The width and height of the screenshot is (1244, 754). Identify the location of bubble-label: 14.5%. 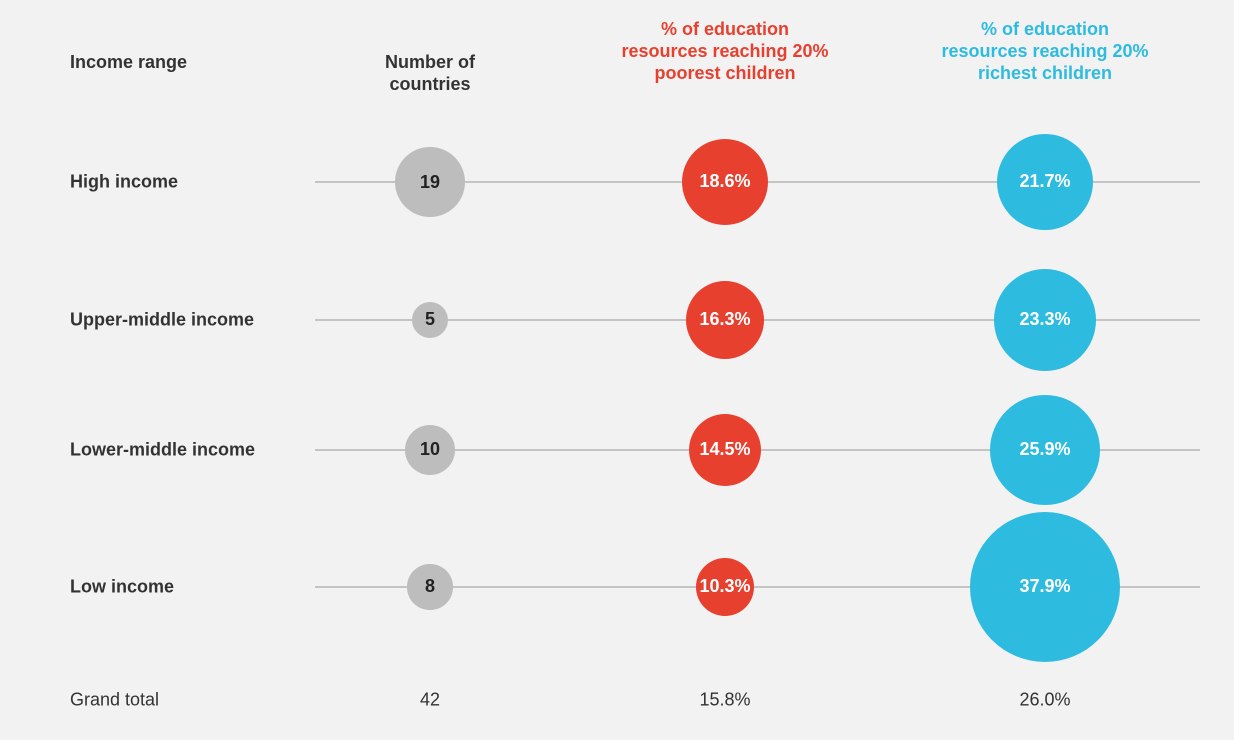
(725, 449).